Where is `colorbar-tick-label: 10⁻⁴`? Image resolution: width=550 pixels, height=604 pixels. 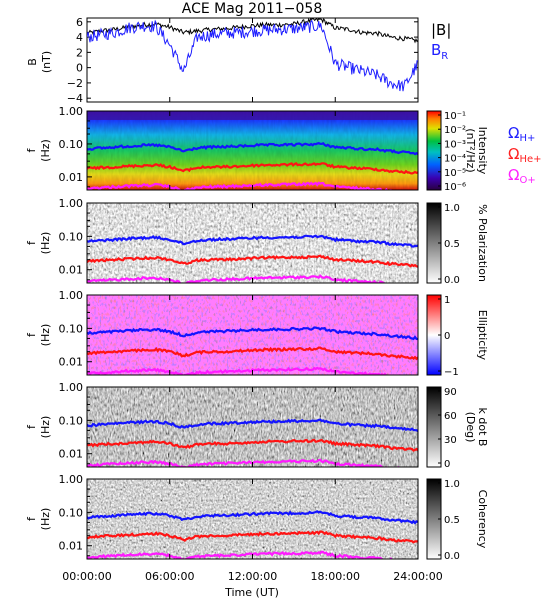 colorbar-tick-label: 10⁻⁴ is located at coordinates (455, 159).